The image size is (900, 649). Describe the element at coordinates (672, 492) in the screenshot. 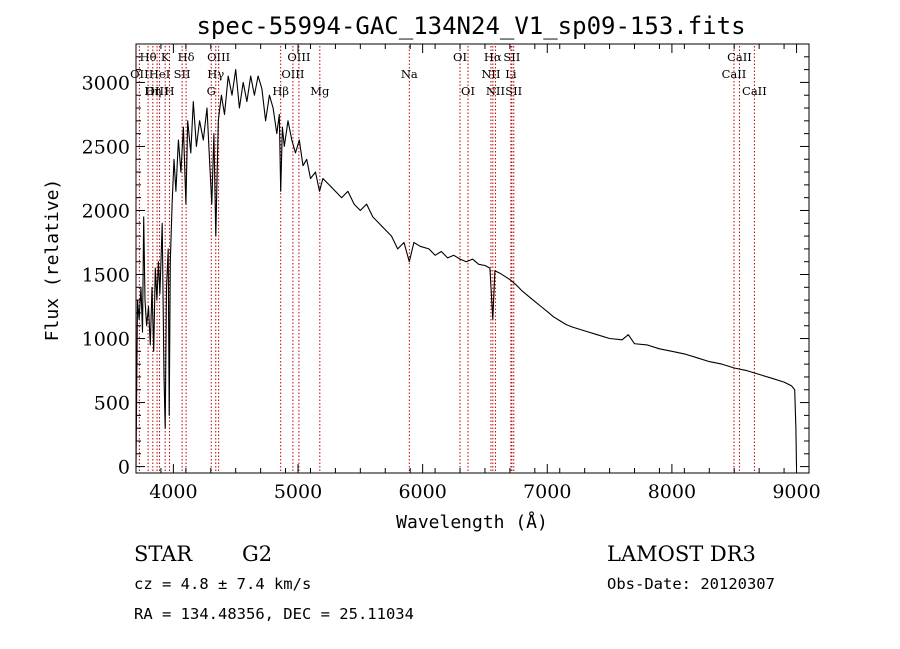

I see `x-tick-label: 8000` at that location.